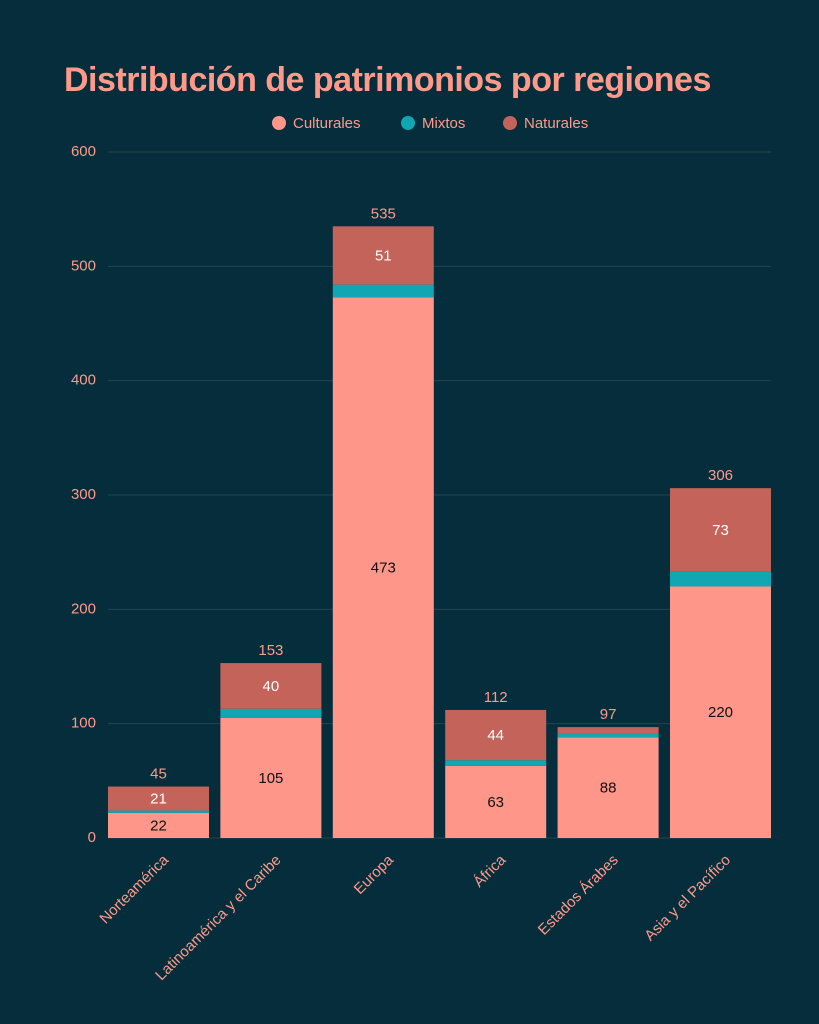 This screenshot has width=819, height=1024. I want to click on total-label: 306, so click(720, 475).